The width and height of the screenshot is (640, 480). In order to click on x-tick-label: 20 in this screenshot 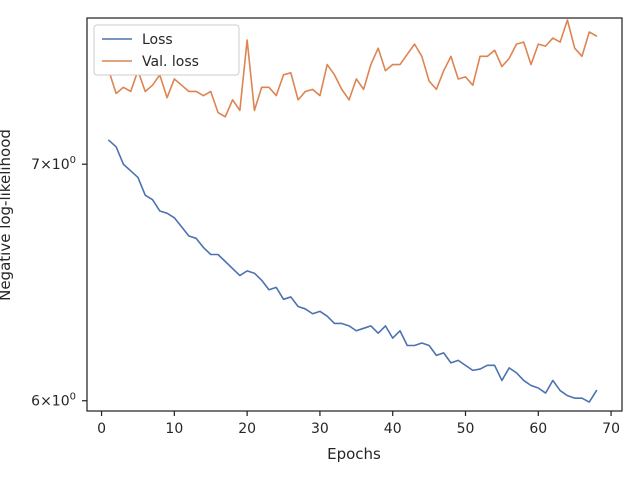, I will do `click(247, 429)`.